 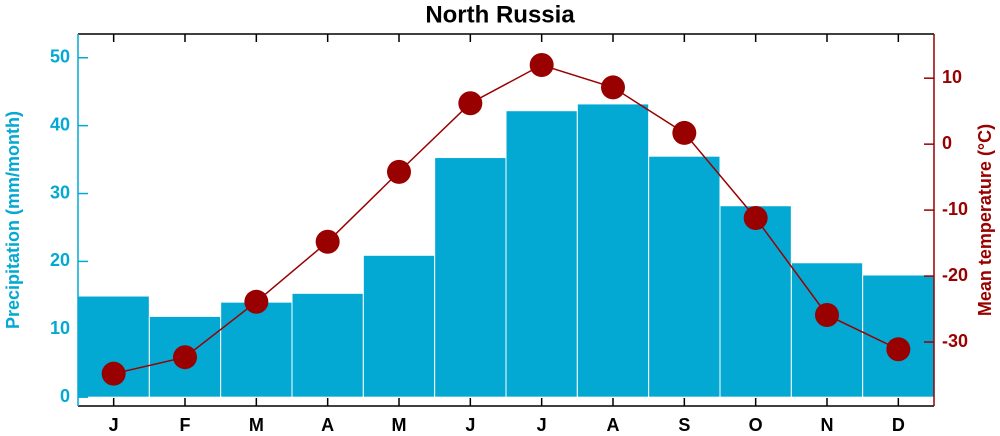 I want to click on x-tick-label: D, so click(x=898, y=425).